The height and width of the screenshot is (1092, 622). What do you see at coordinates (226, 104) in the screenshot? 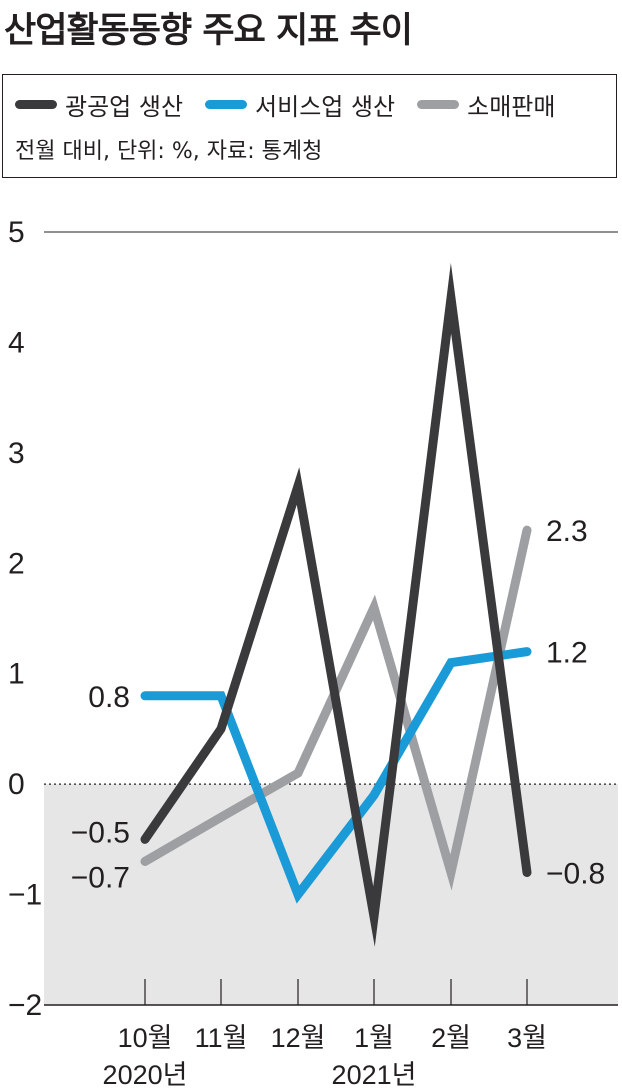
I see `legend-swatch-service` at bounding box center [226, 104].